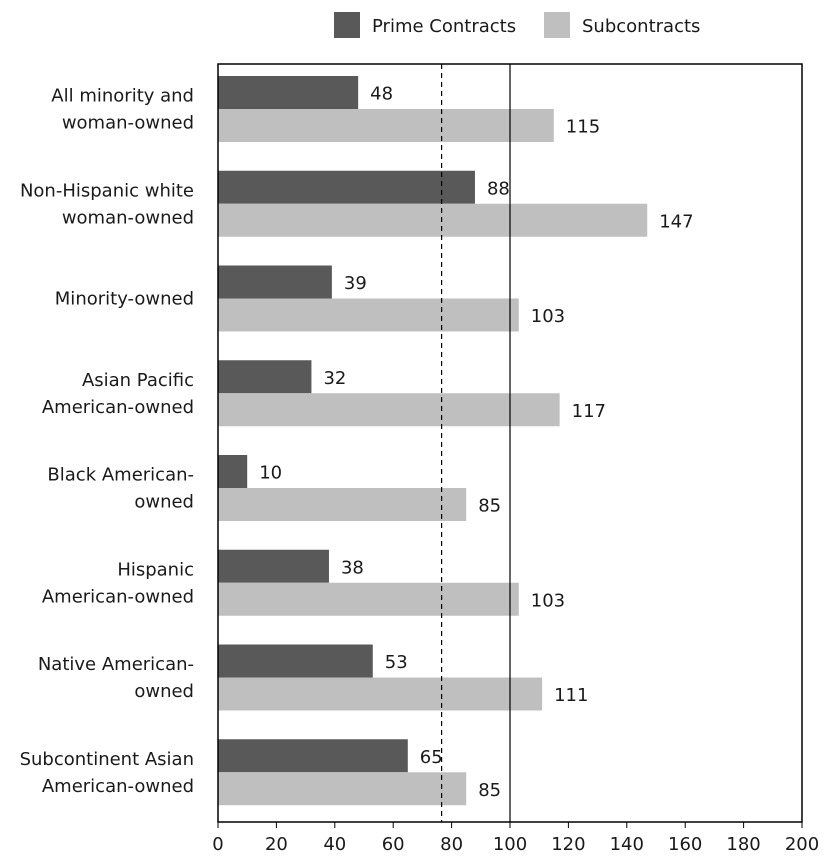 This screenshot has height=857, width=829. Describe the element at coordinates (120, 475) in the screenshot. I see `category-label-4-0: Black American-` at that location.